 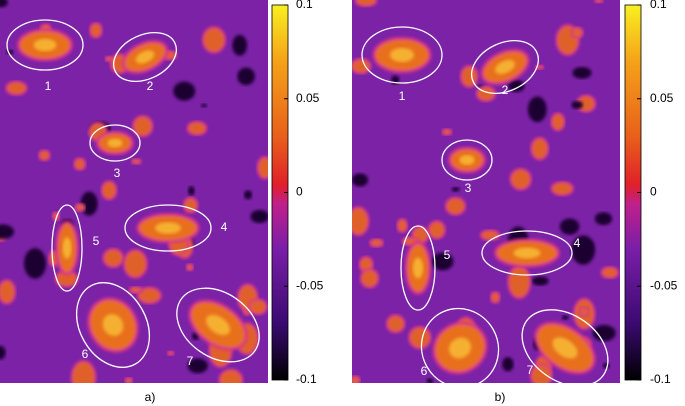 I want to click on colorbar-tick-label: 0, so click(x=653, y=192).